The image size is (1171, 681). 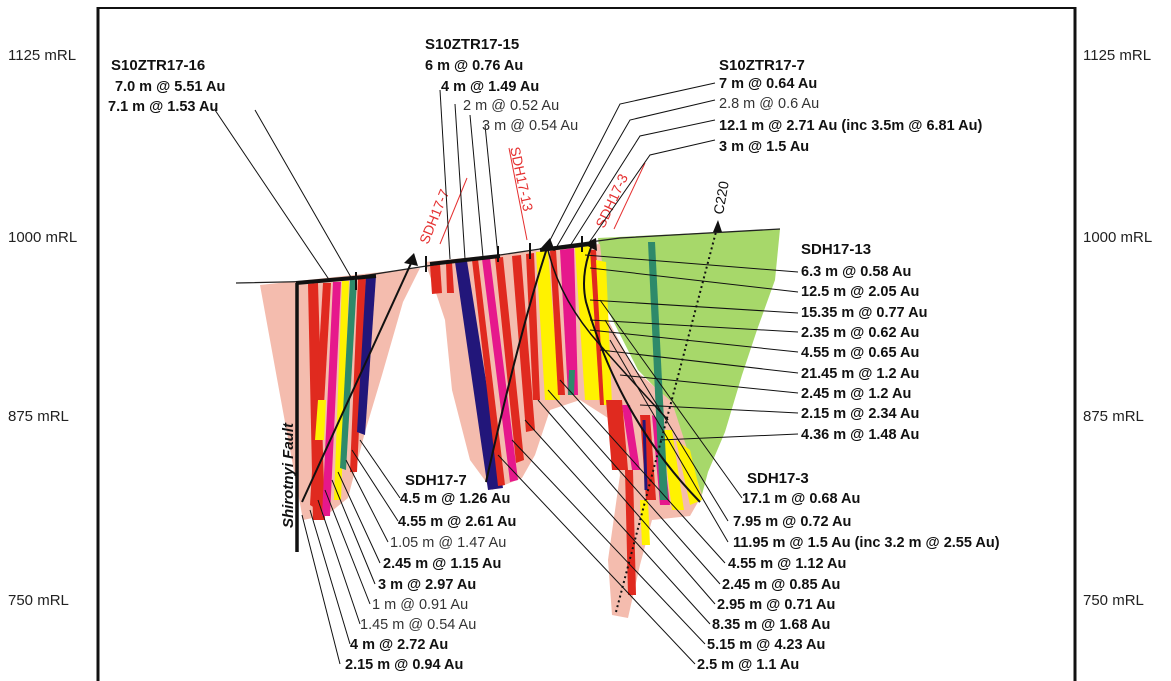 What do you see at coordinates (336, 279) in the screenshot?
I see `trench-s10ztr17-16-trace` at bounding box center [336, 279].